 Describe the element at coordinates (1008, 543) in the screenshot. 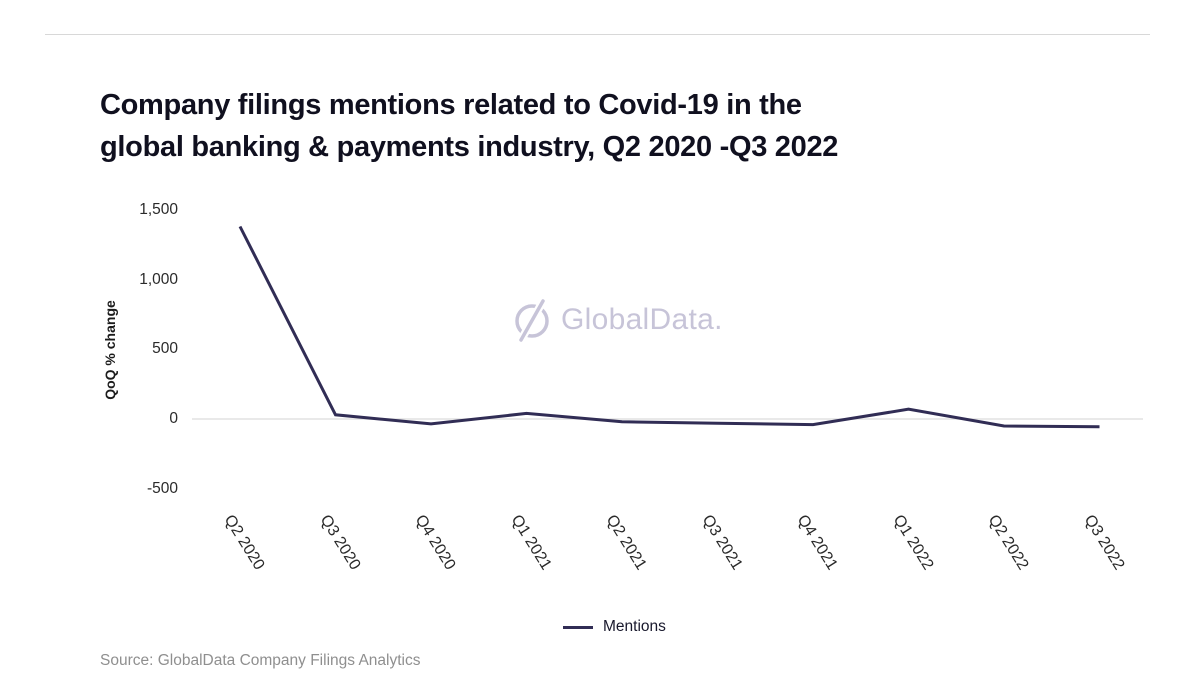

I see `x-axis-label: Q2 2022` at that location.